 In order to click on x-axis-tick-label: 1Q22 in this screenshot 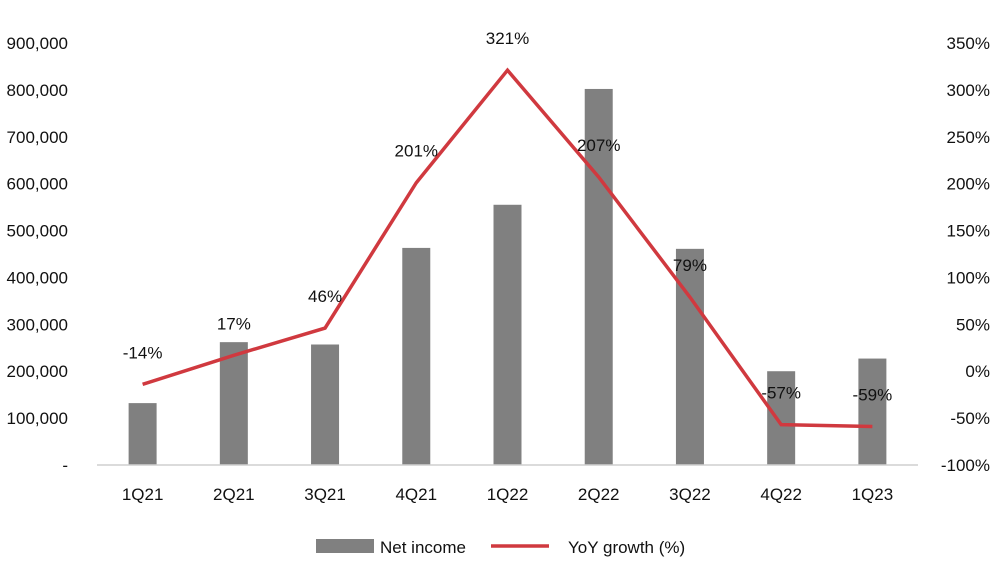, I will do `click(508, 494)`.